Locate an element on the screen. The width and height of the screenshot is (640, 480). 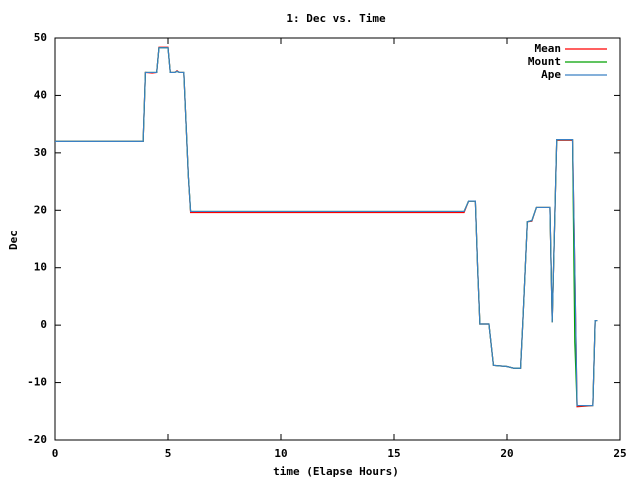
x-axis-label: time (Elapse Hours) is located at coordinates (336, 471).